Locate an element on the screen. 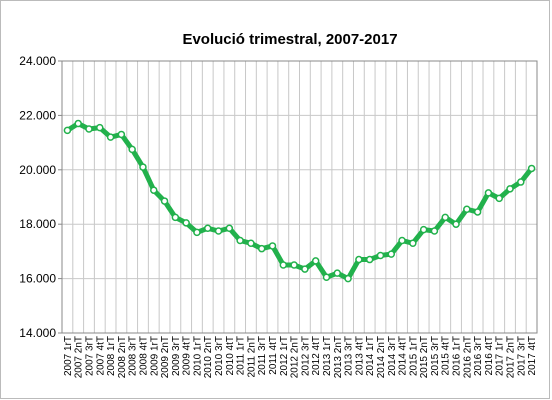  y-tick-label: 16.000 is located at coordinates (37, 279).